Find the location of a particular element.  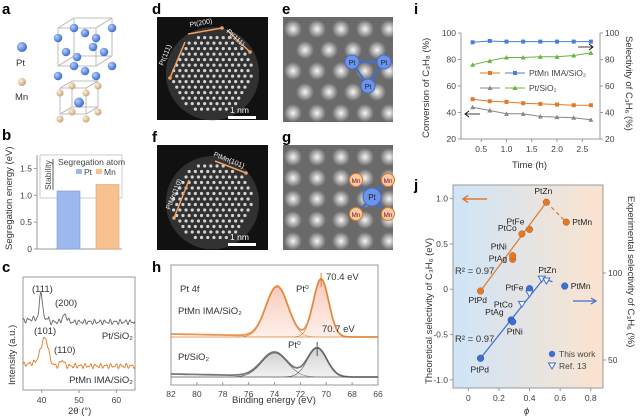

panel-label-d: d is located at coordinates (156, 9).